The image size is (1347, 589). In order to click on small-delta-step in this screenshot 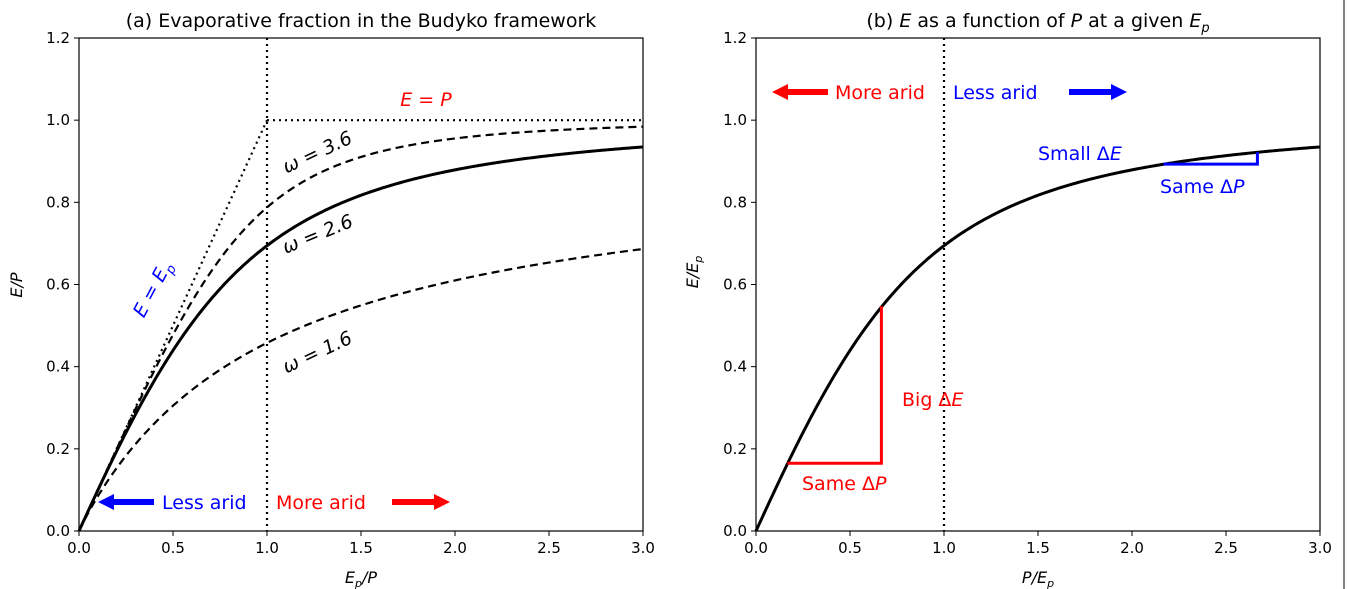, I will do `click(1211, 159)`.